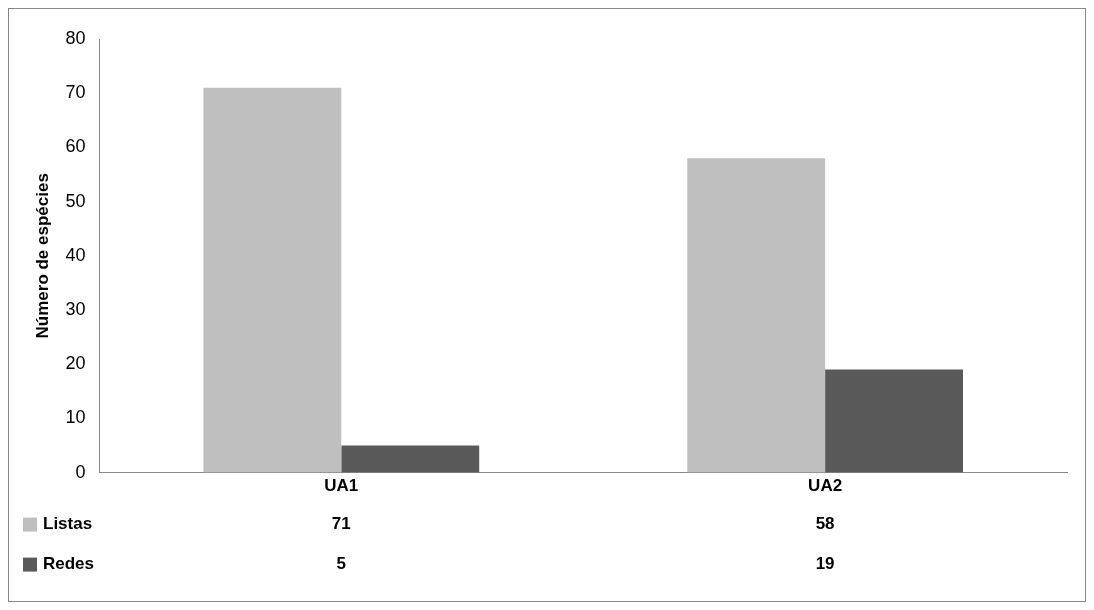 The image size is (1094, 610). Describe the element at coordinates (75, 200) in the screenshot. I see `y-tick-label: 50` at that location.